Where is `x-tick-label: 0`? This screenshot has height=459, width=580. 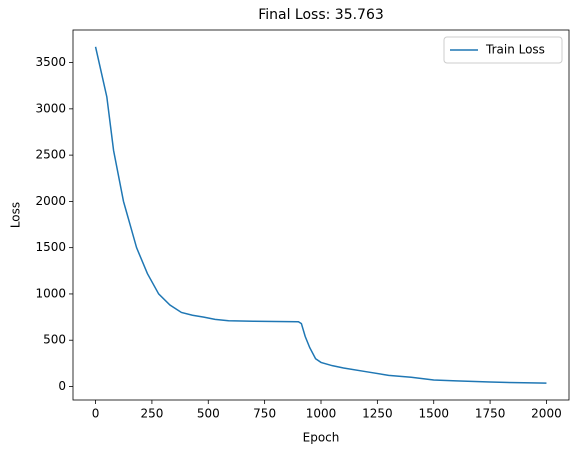
x-tick-label: 0 is located at coordinates (96, 414).